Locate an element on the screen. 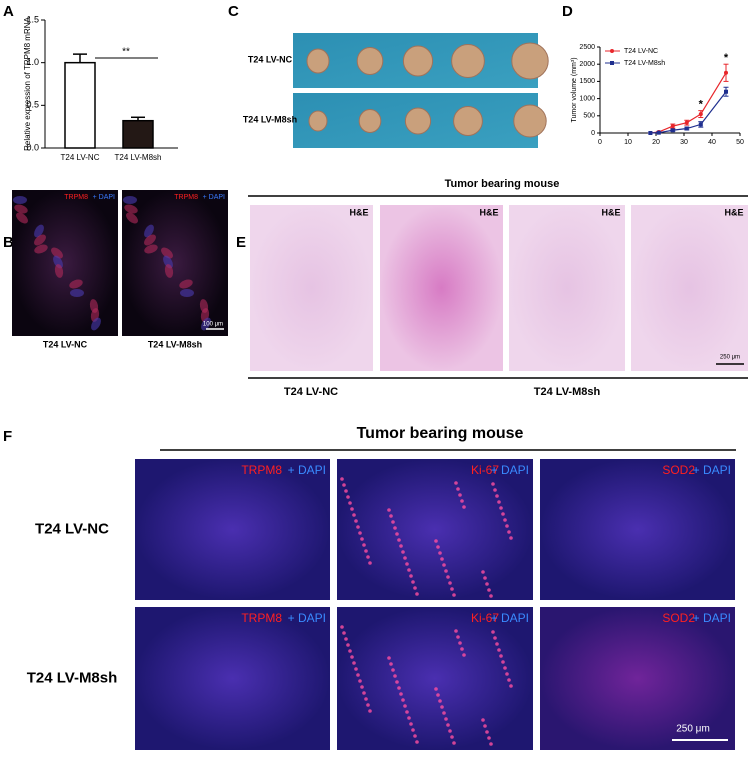 This screenshot has width=750, height=757. significance: * is located at coordinates (726, 58).